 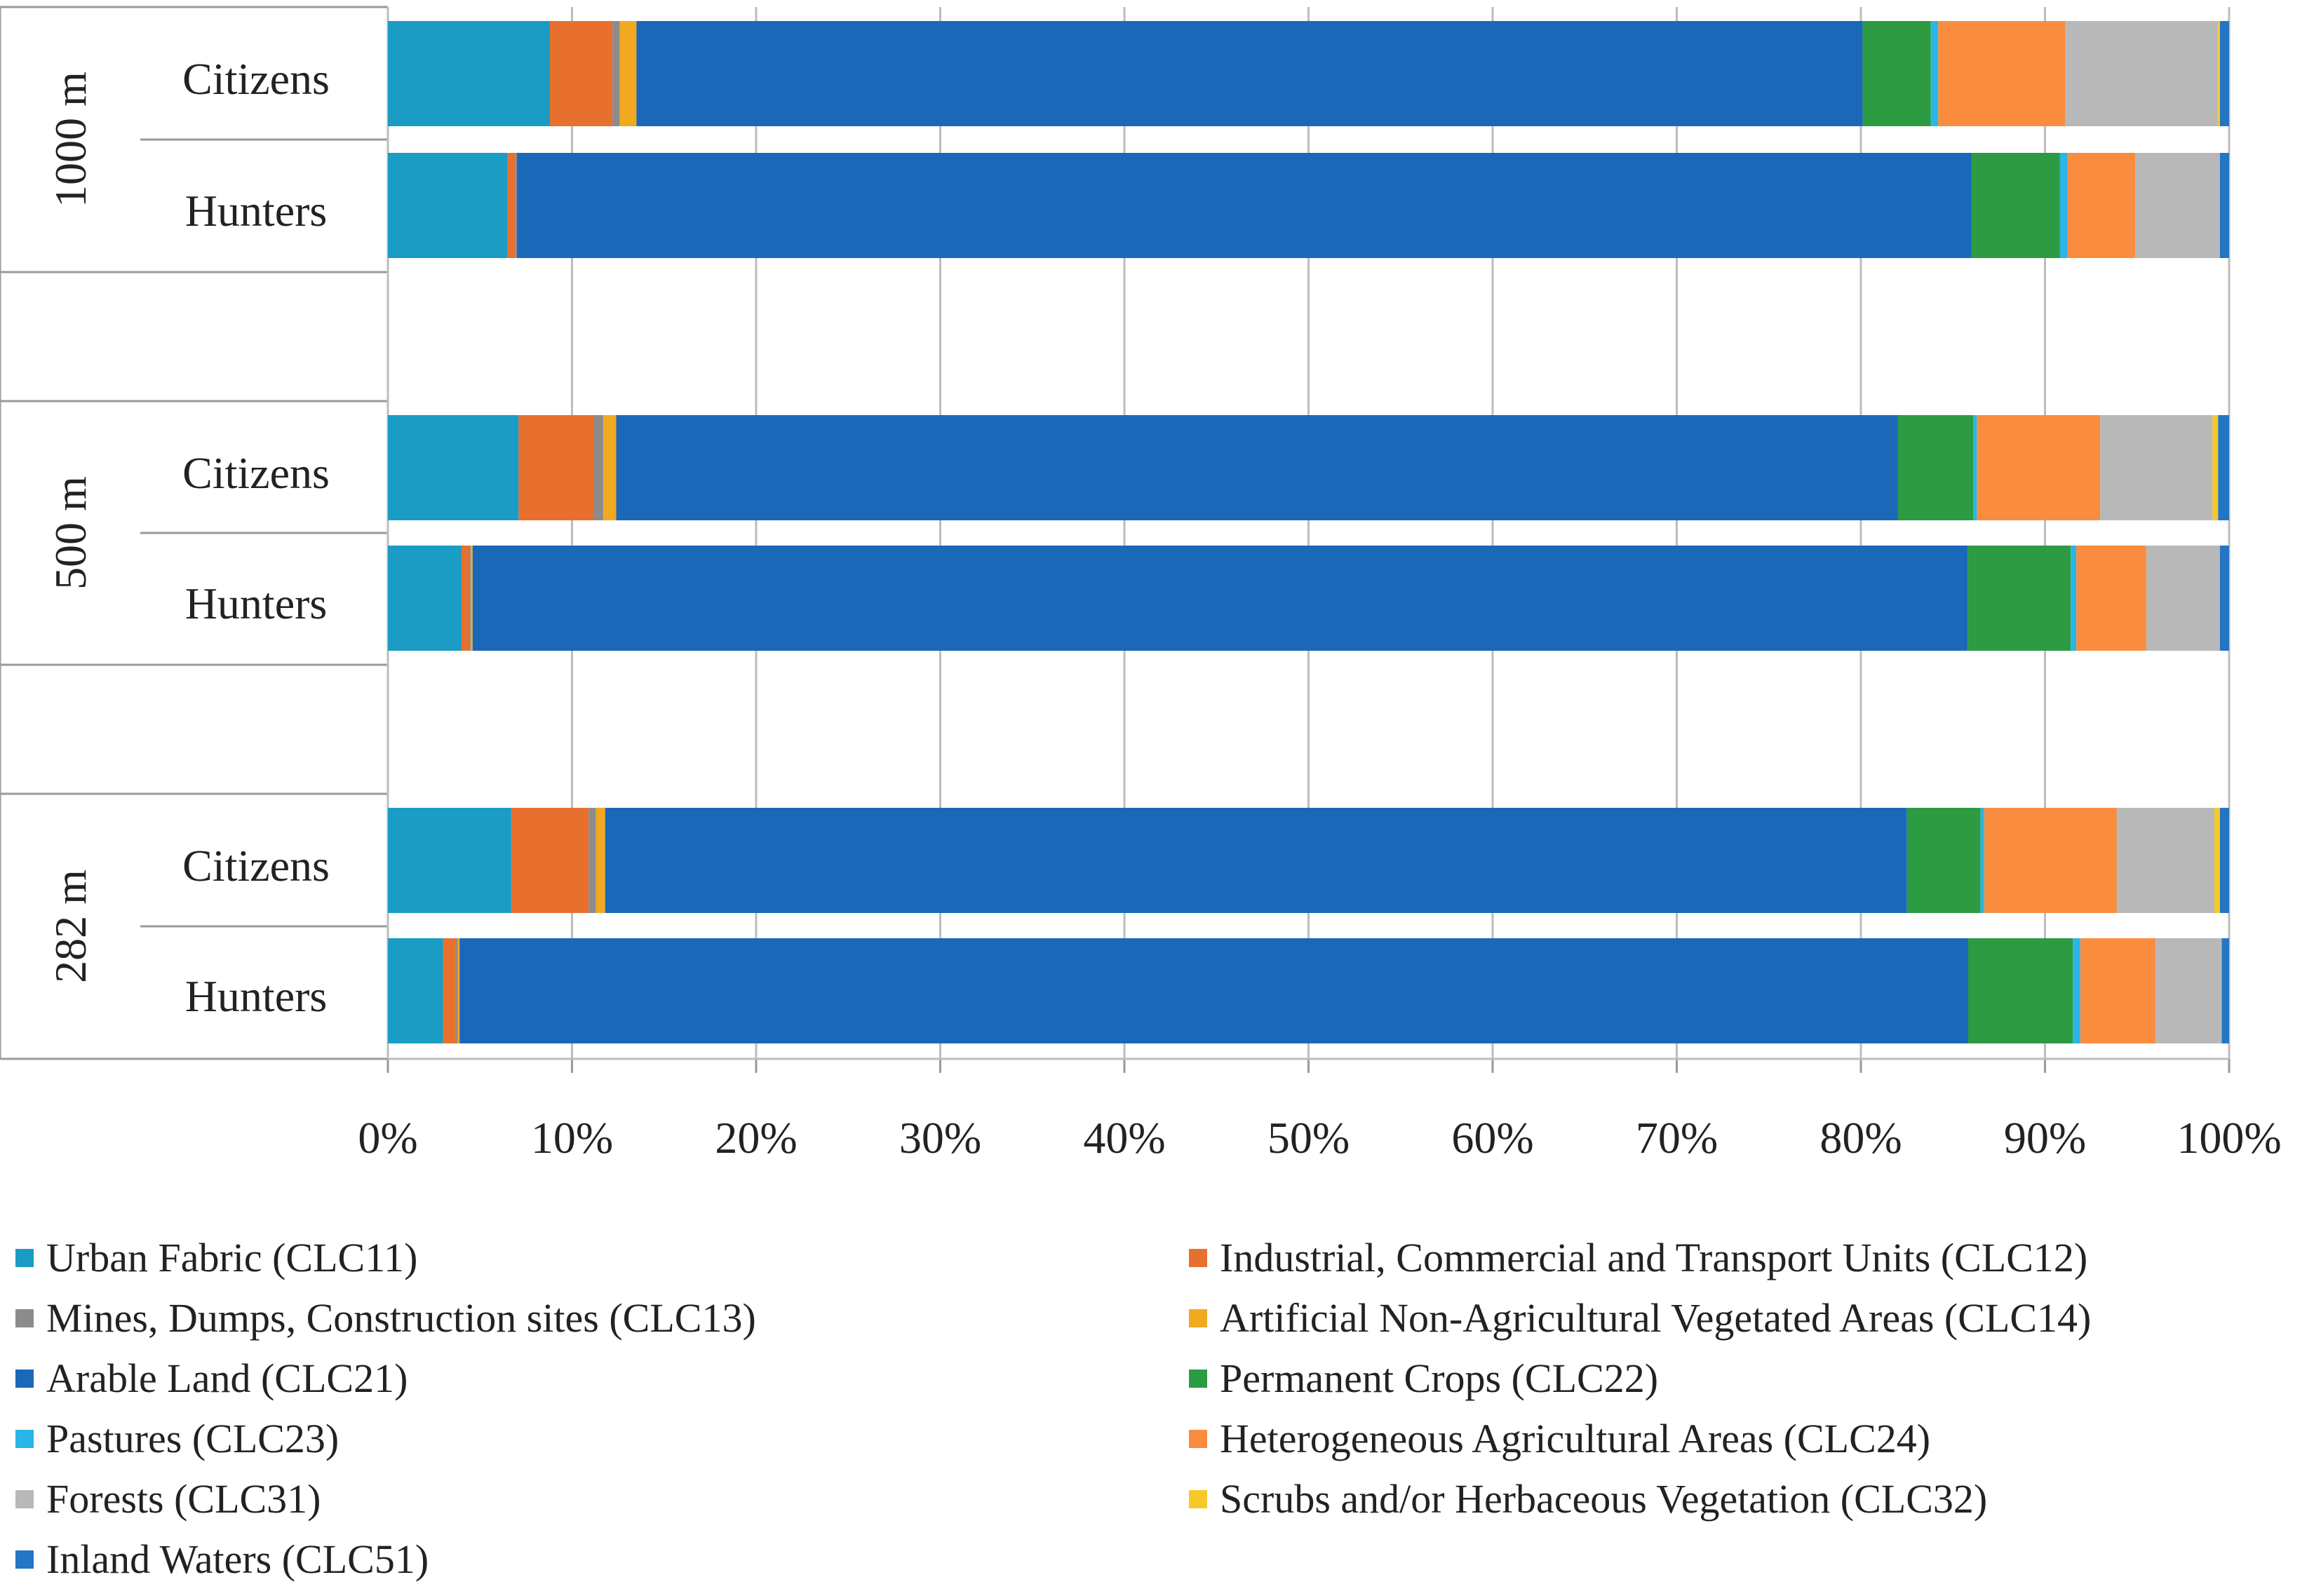 I want to click on legend-item: Permanent Crops (CLC22), so click(x=1423, y=1379).